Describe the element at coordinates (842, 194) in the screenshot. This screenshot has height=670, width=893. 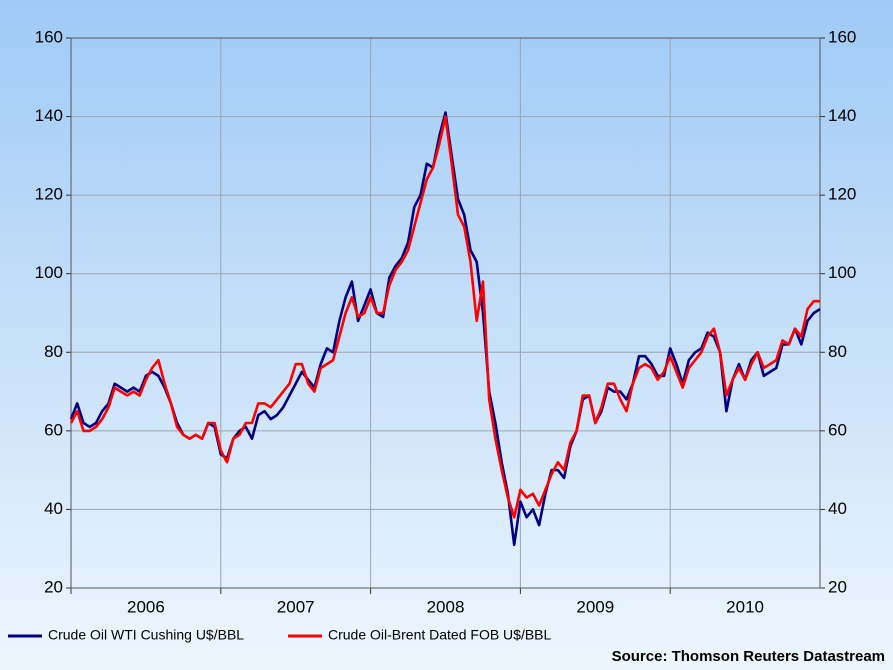
I see `y2-tick-label: 120` at that location.